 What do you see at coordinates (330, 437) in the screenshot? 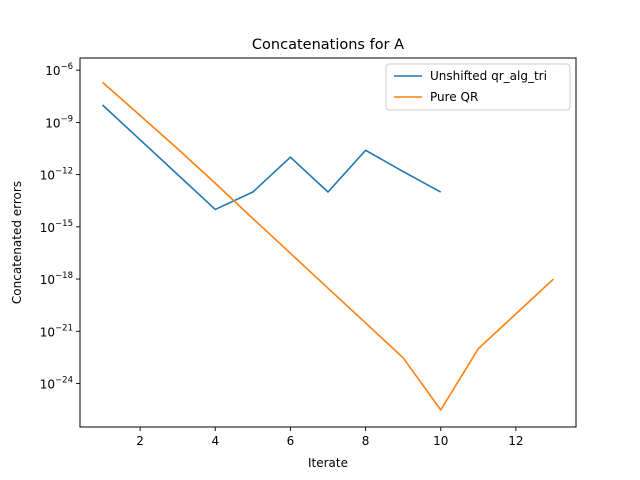
I see `x-ticks: 2 4 6 8 10 12` at bounding box center [330, 437].